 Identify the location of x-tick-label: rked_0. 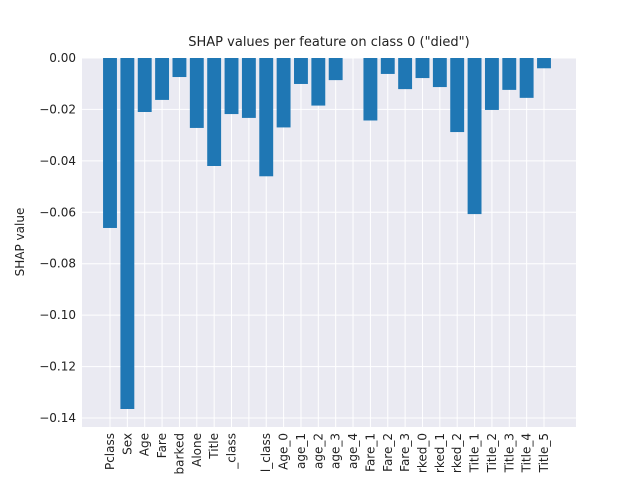
(422, 453).